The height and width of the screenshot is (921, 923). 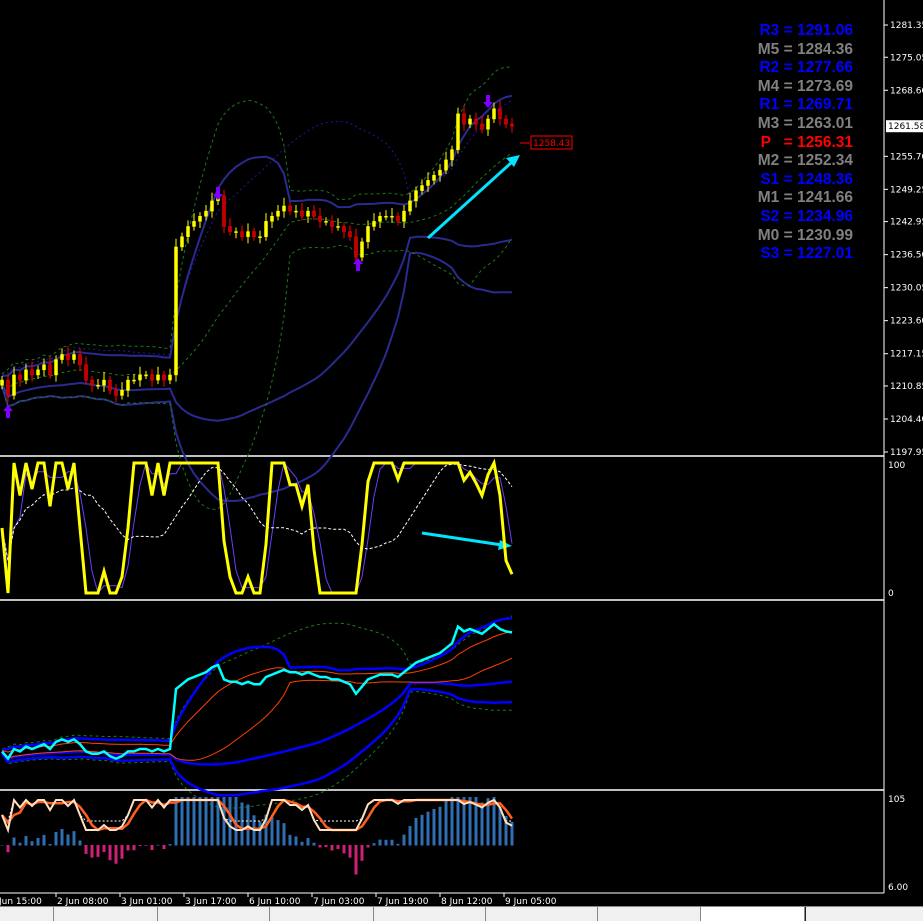 I want to click on trend-arrow-up, so click(x=470, y=200).